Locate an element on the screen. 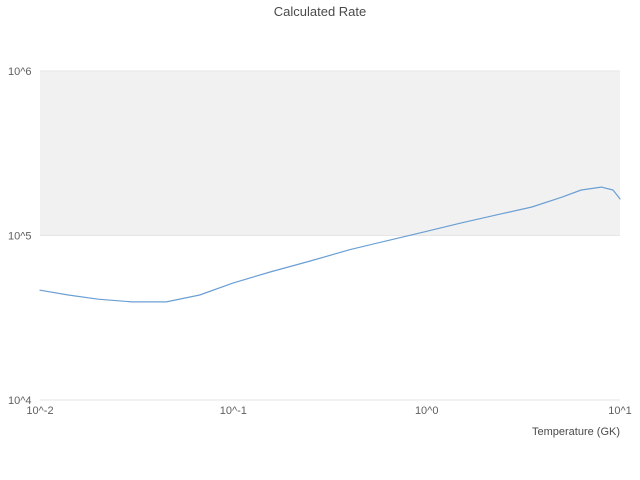 Image resolution: width=640 pixels, height=480 pixels. chart-title: Calculated Rate is located at coordinates (320, 11).